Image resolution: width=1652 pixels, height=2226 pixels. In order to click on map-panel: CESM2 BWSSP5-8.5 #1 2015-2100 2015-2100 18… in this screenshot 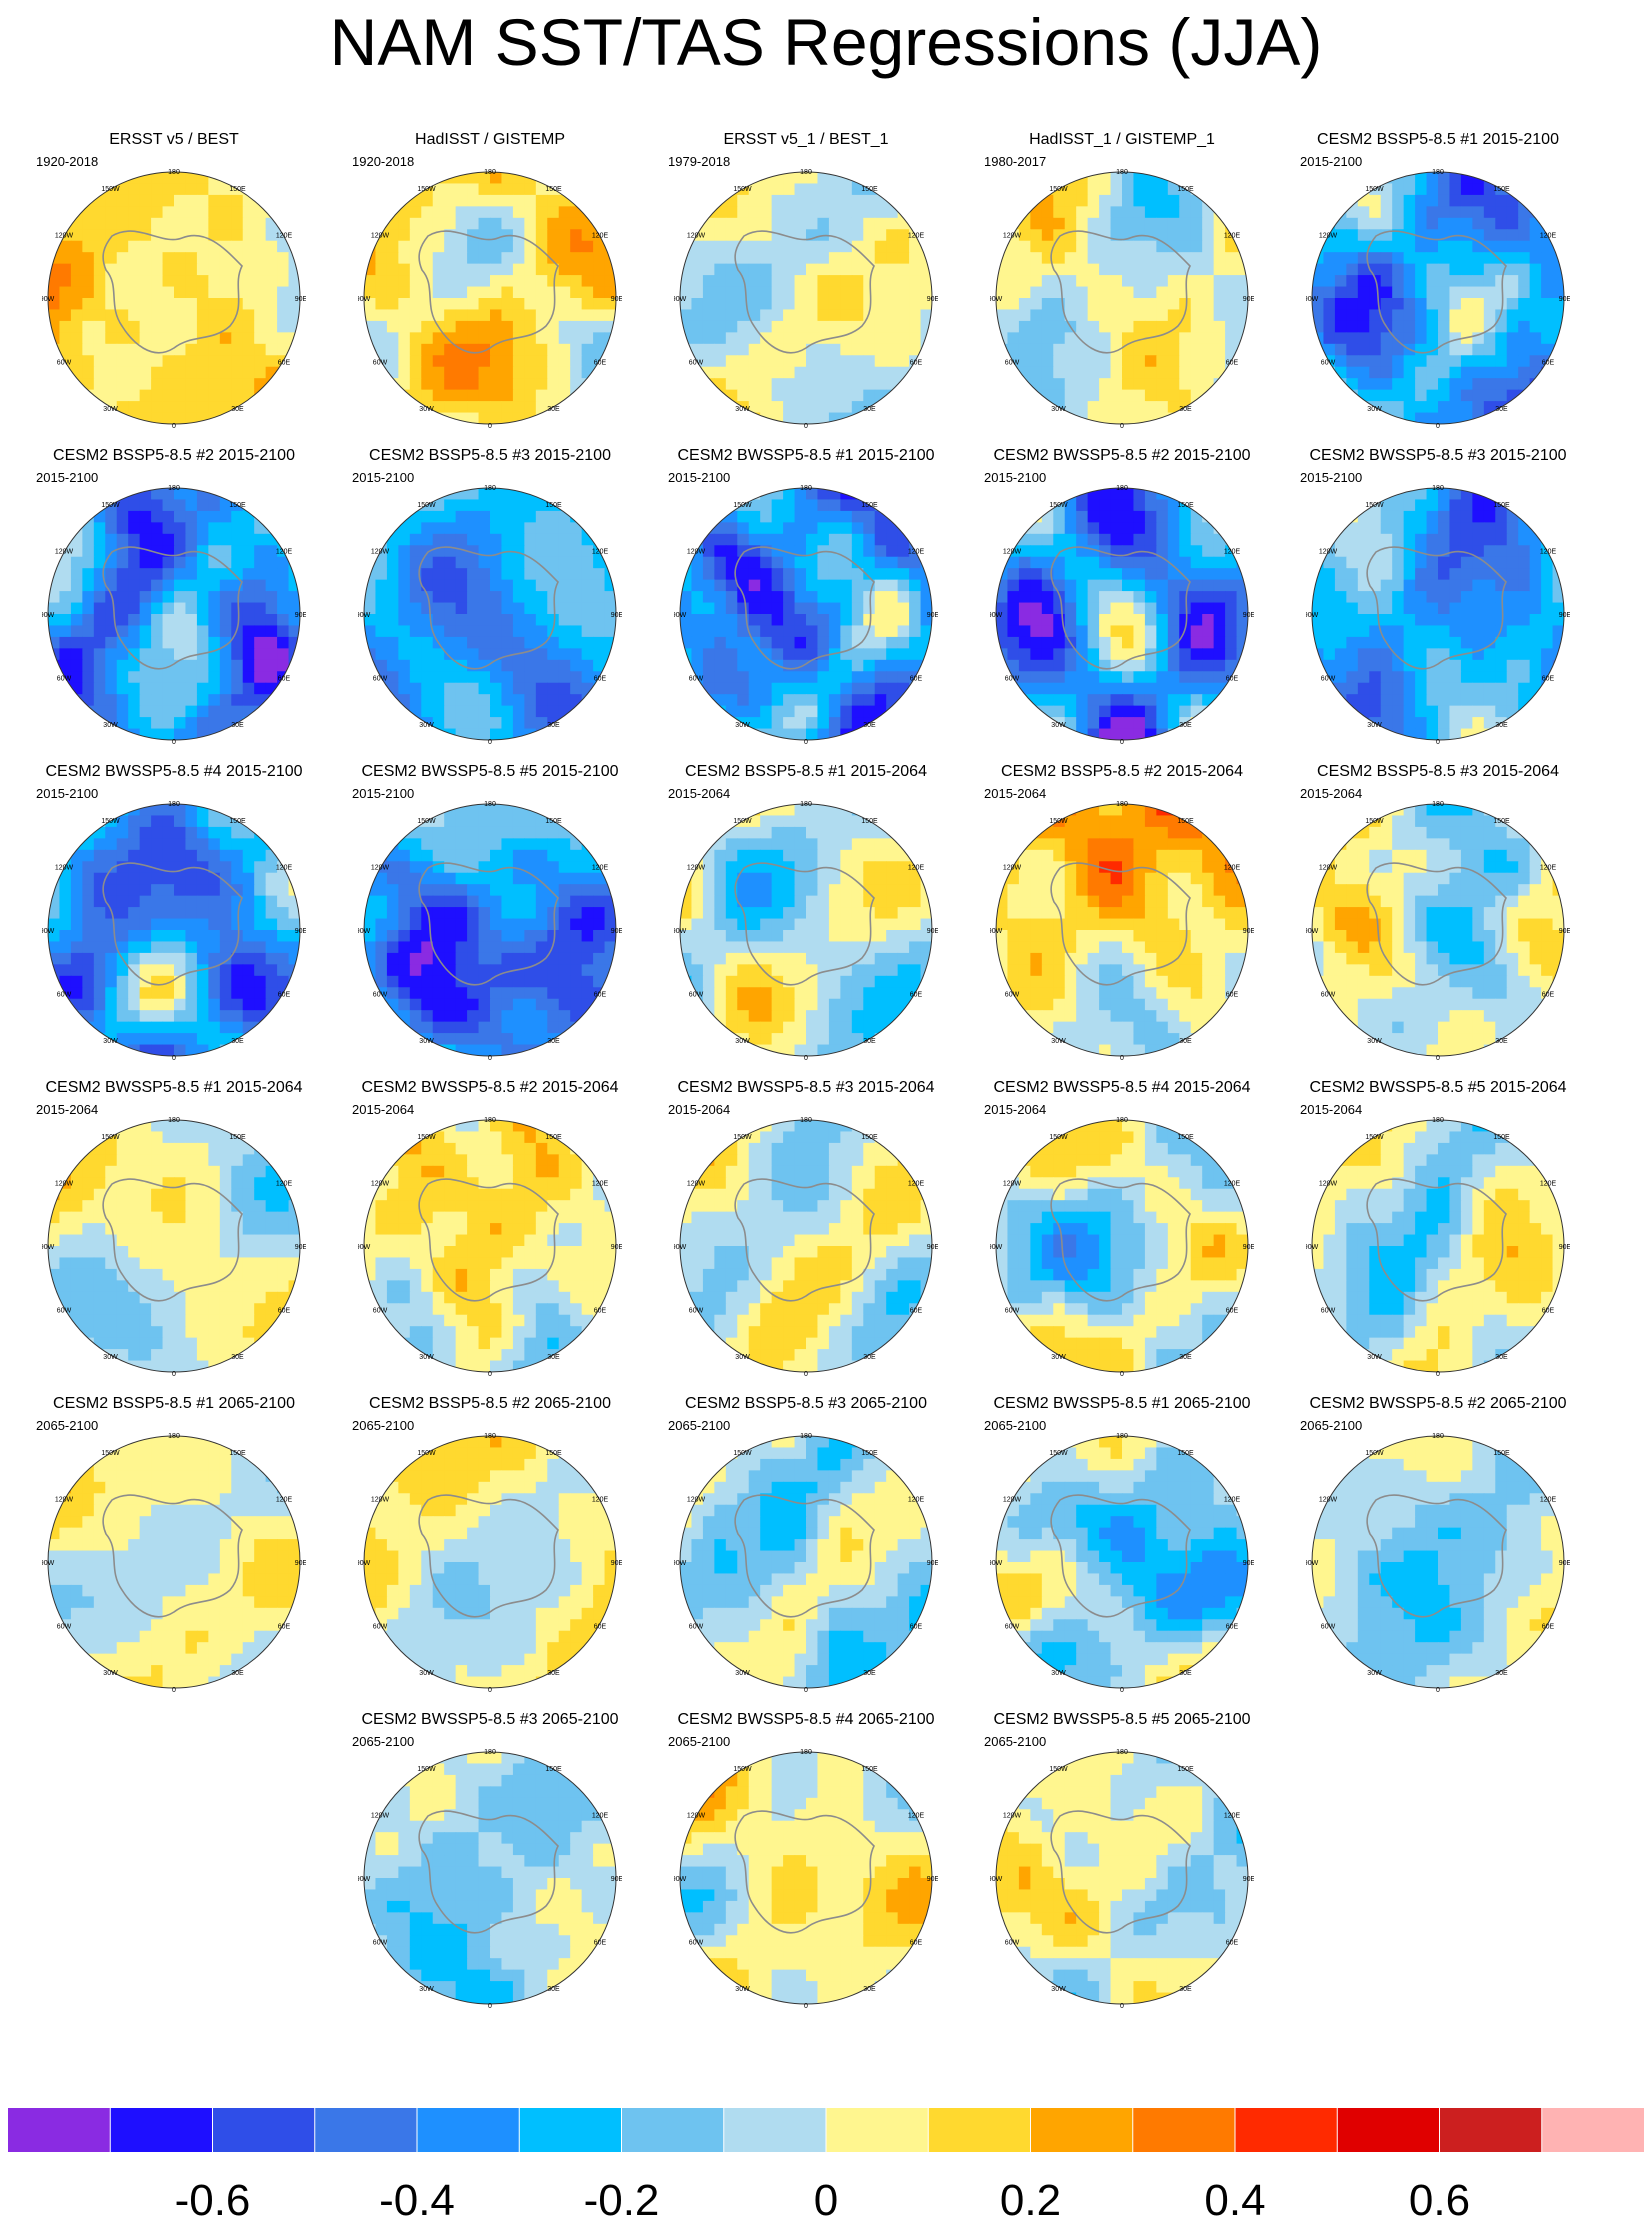, I will do `click(806, 596)`.